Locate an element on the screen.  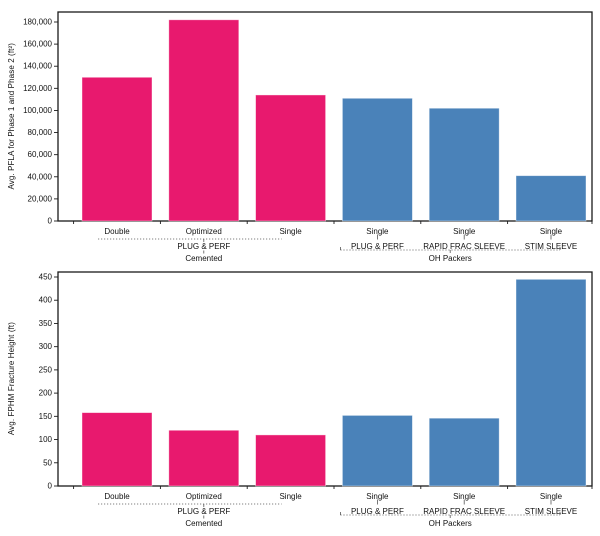
y-tick-label: 100 is located at coordinates (46, 439).